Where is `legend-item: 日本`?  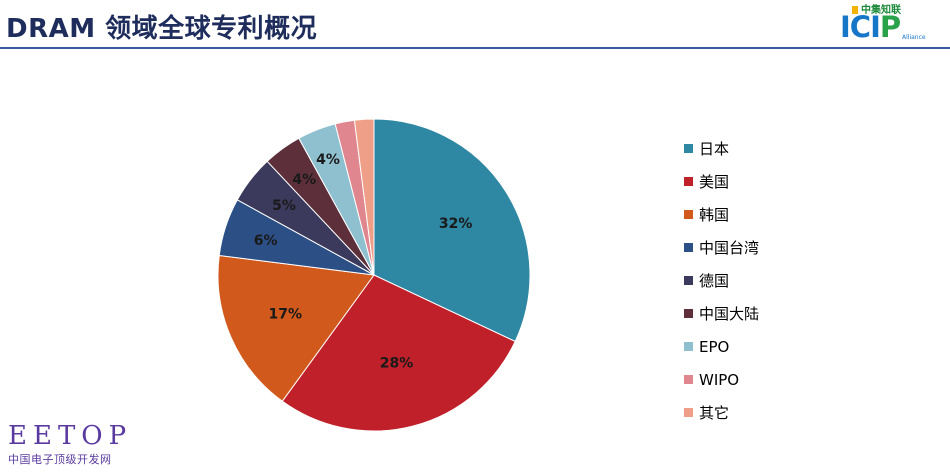 legend-item: 日本 is located at coordinates (721, 148).